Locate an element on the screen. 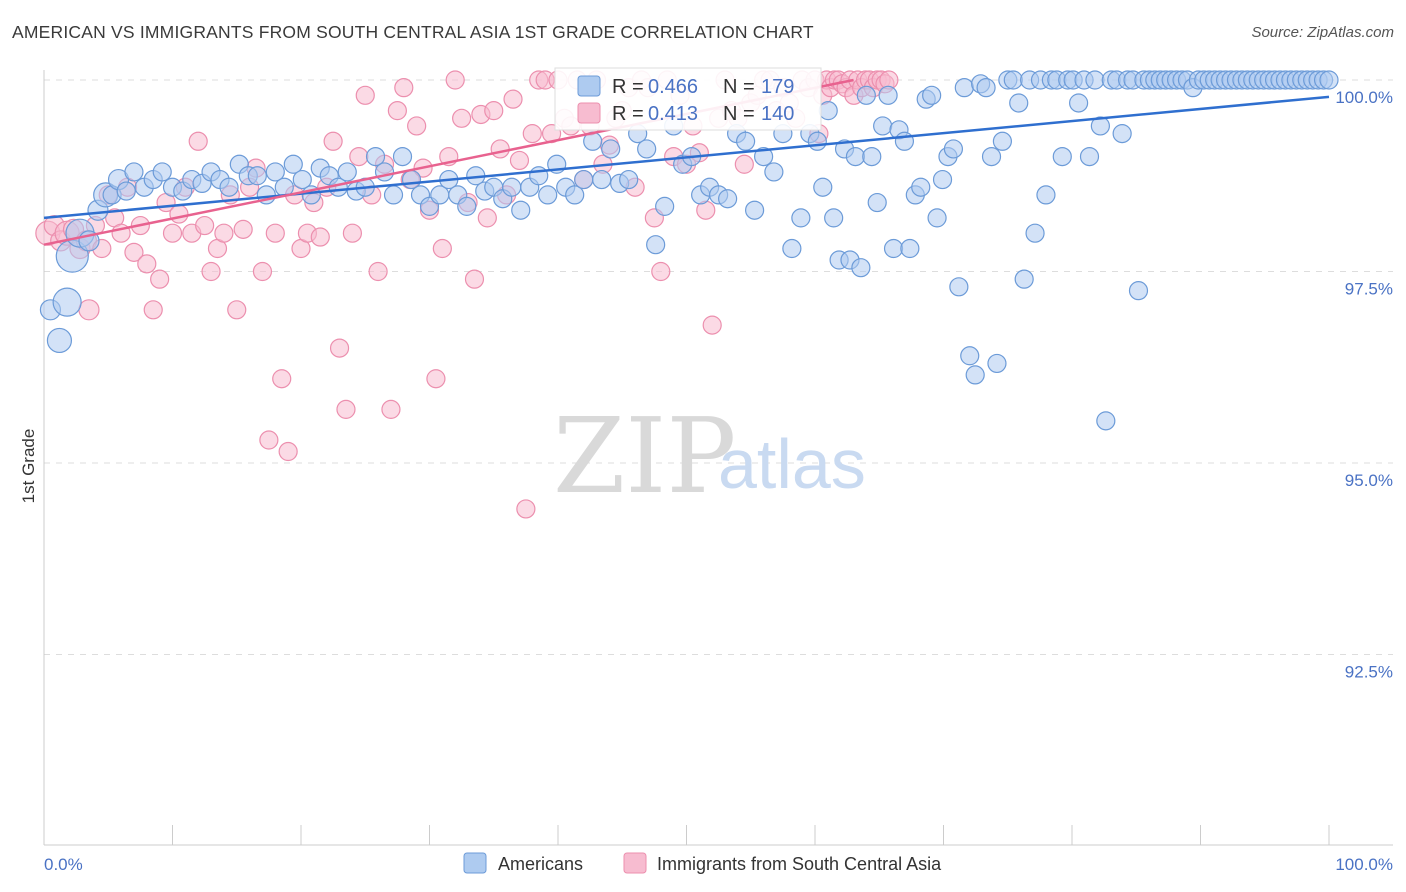 Image resolution: width=1406 pixels, height=892 pixels. x-ticks is located at coordinates (686, 835).